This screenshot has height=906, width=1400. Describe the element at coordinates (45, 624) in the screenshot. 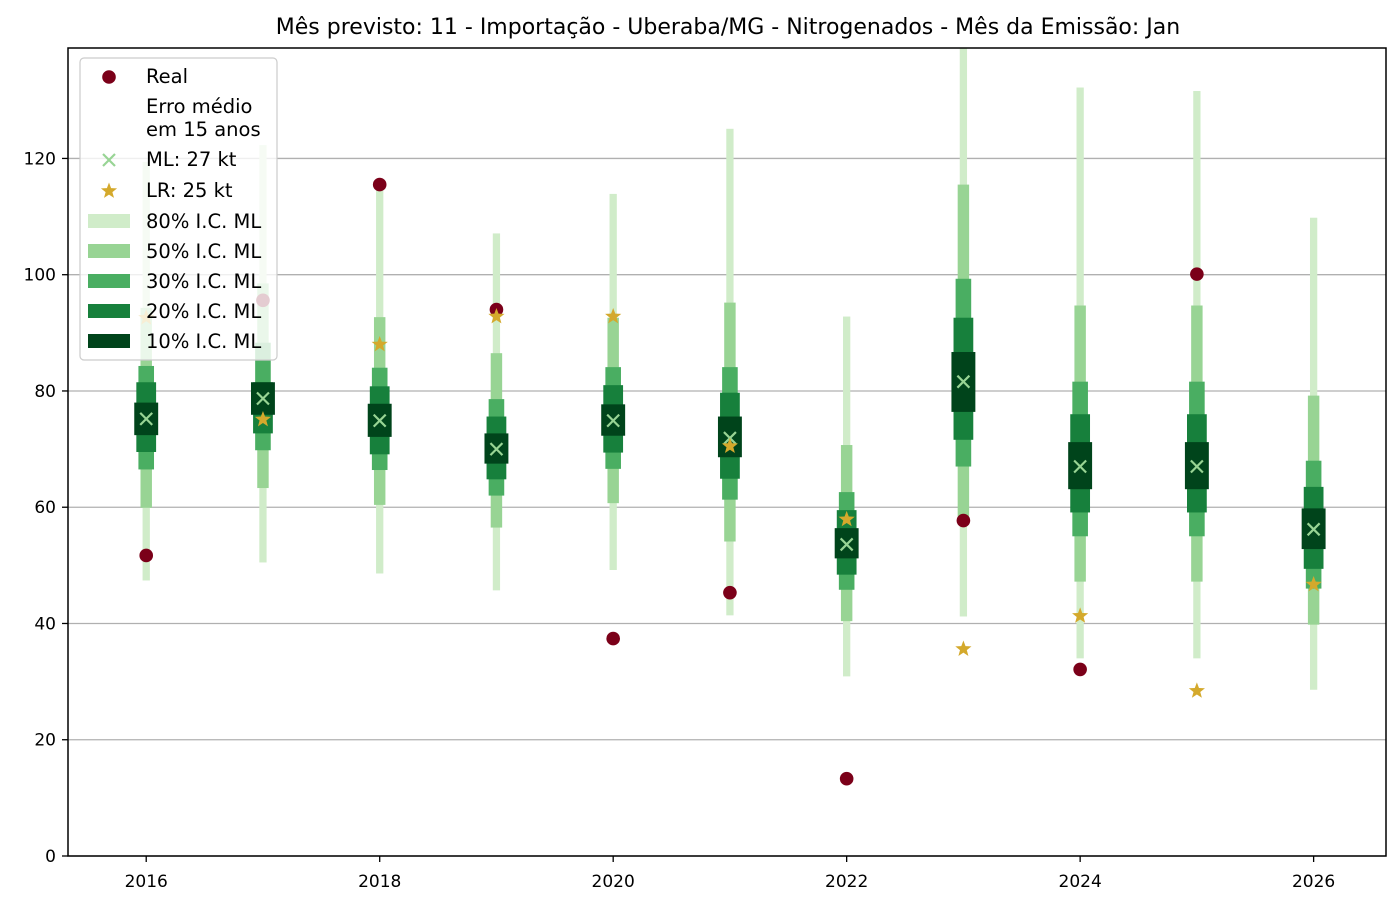

I see `y-tick-label: 40` at that location.